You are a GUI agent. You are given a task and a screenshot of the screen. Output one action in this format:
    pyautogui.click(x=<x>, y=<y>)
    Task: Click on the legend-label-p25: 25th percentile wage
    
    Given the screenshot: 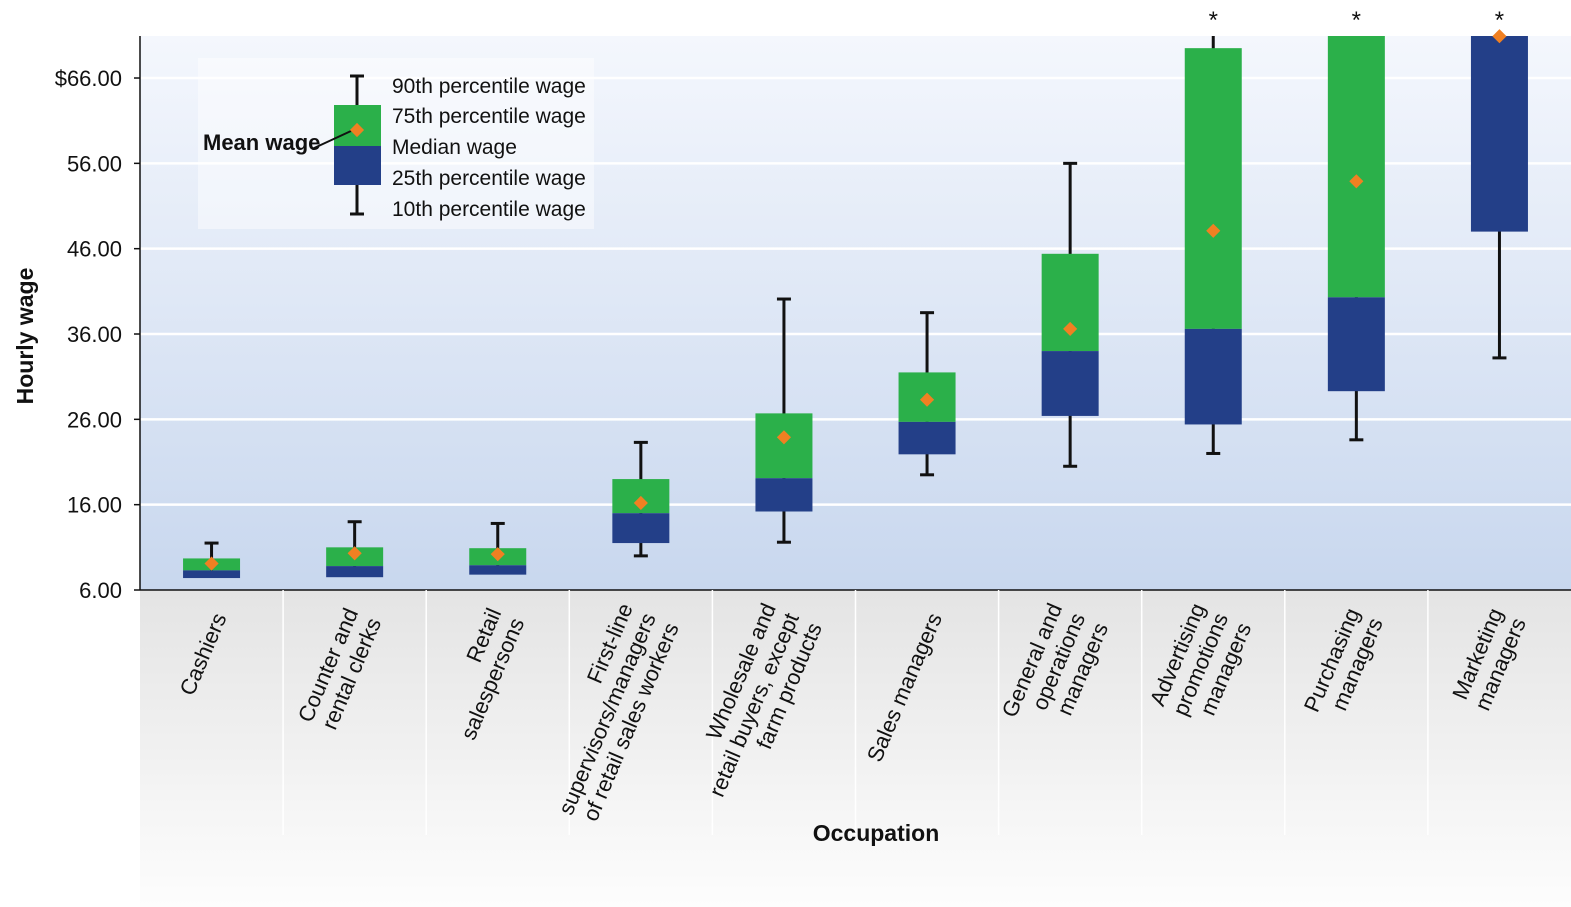 What is the action you would take?
    pyautogui.click(x=489, y=178)
    